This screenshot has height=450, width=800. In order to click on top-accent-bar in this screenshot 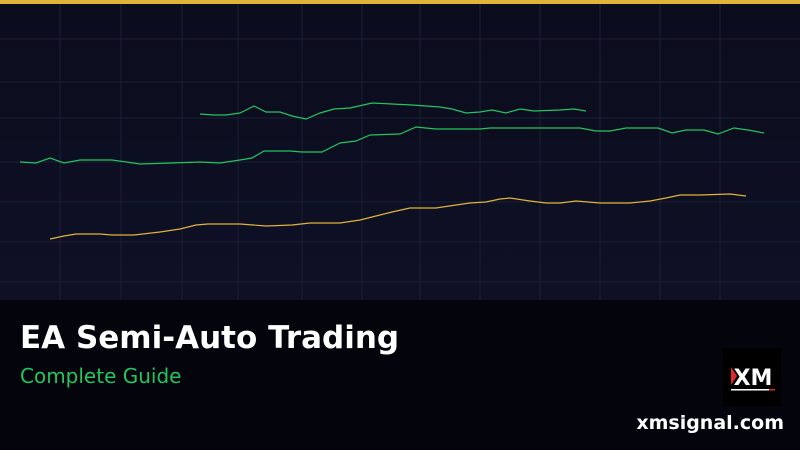, I will do `click(400, 2)`.